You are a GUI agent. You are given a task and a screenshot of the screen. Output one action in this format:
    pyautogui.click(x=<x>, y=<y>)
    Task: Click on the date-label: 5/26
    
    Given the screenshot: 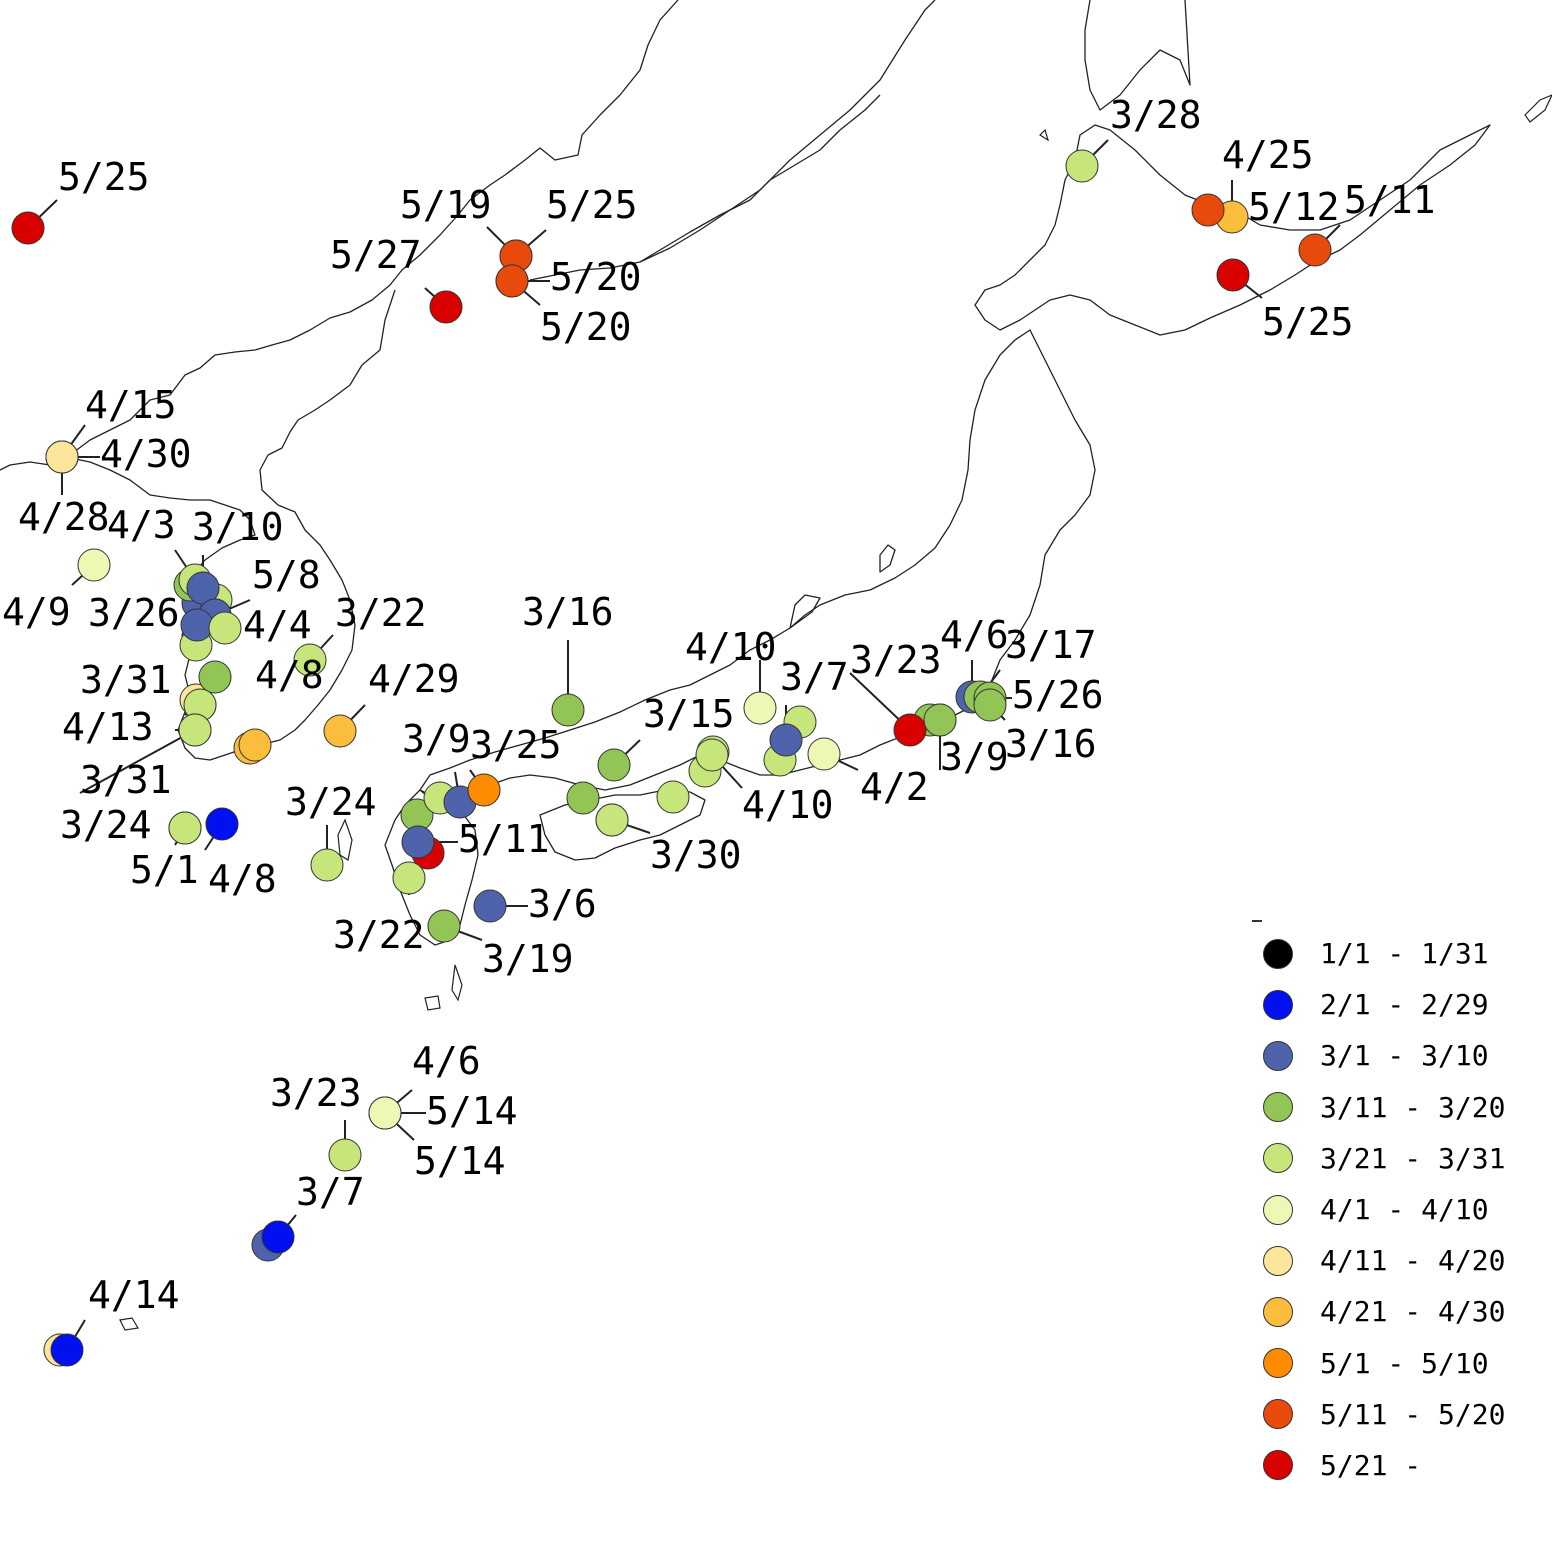 What is the action you would take?
    pyautogui.click(x=1058, y=695)
    